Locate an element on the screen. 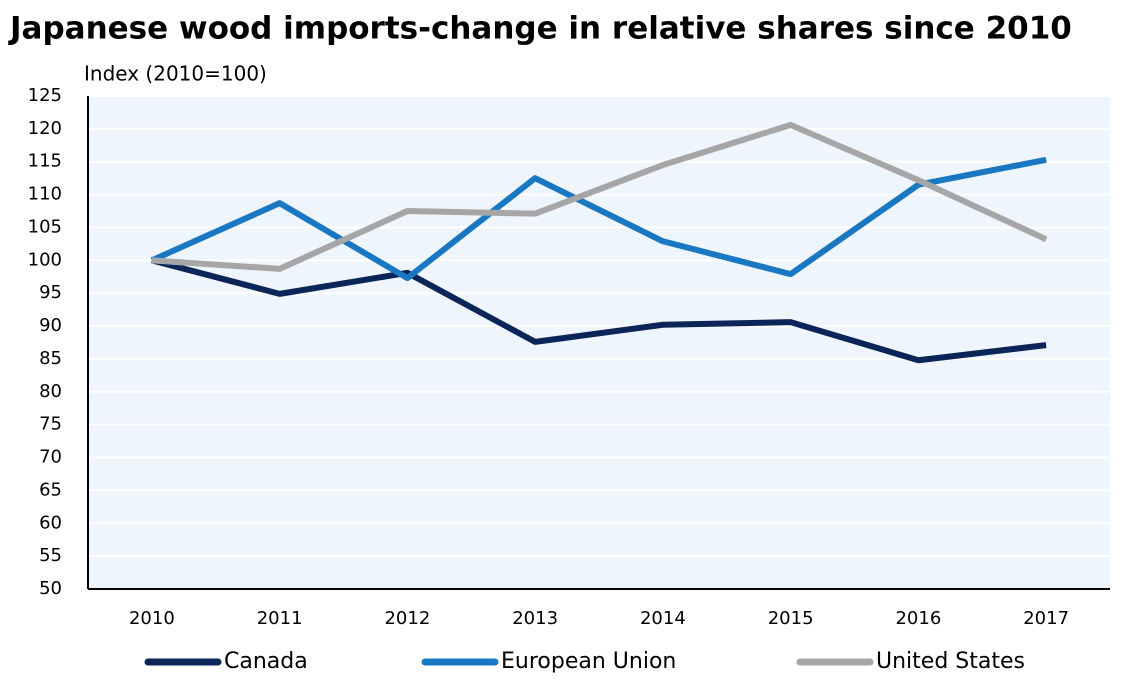 This screenshot has height=681, width=1125. y-tick-label: 90 is located at coordinates (50, 325).